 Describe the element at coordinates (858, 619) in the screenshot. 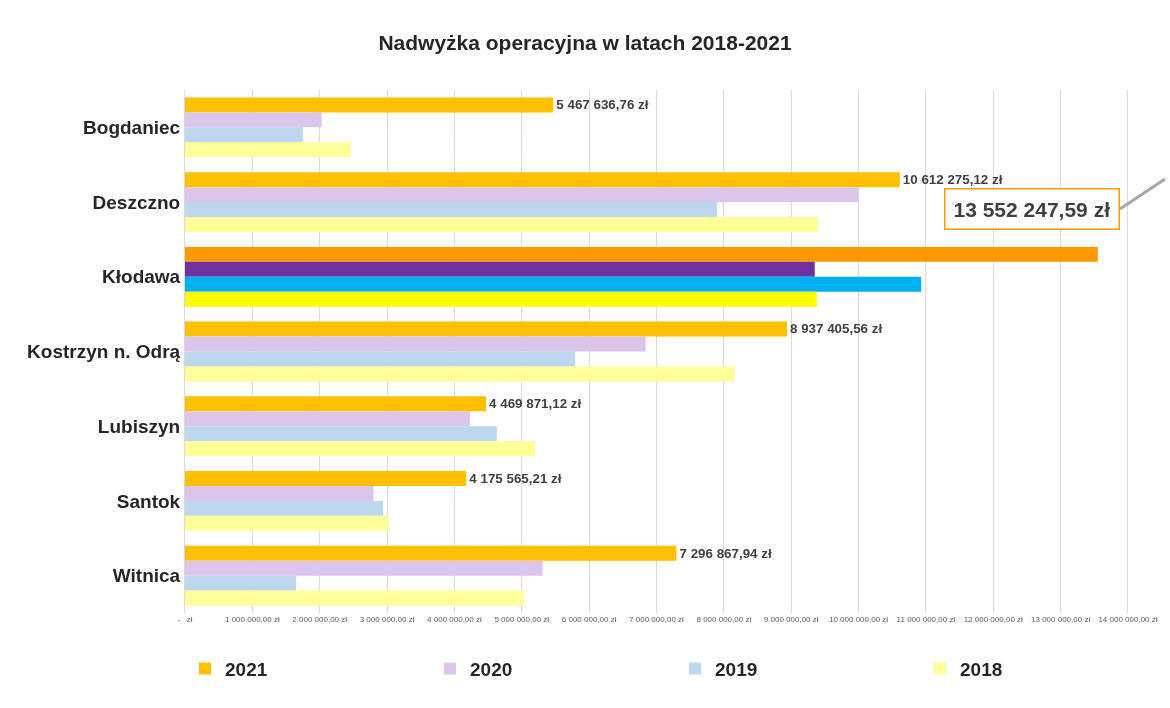

I see `x-tick-label: 10 000 000,00 zł` at that location.